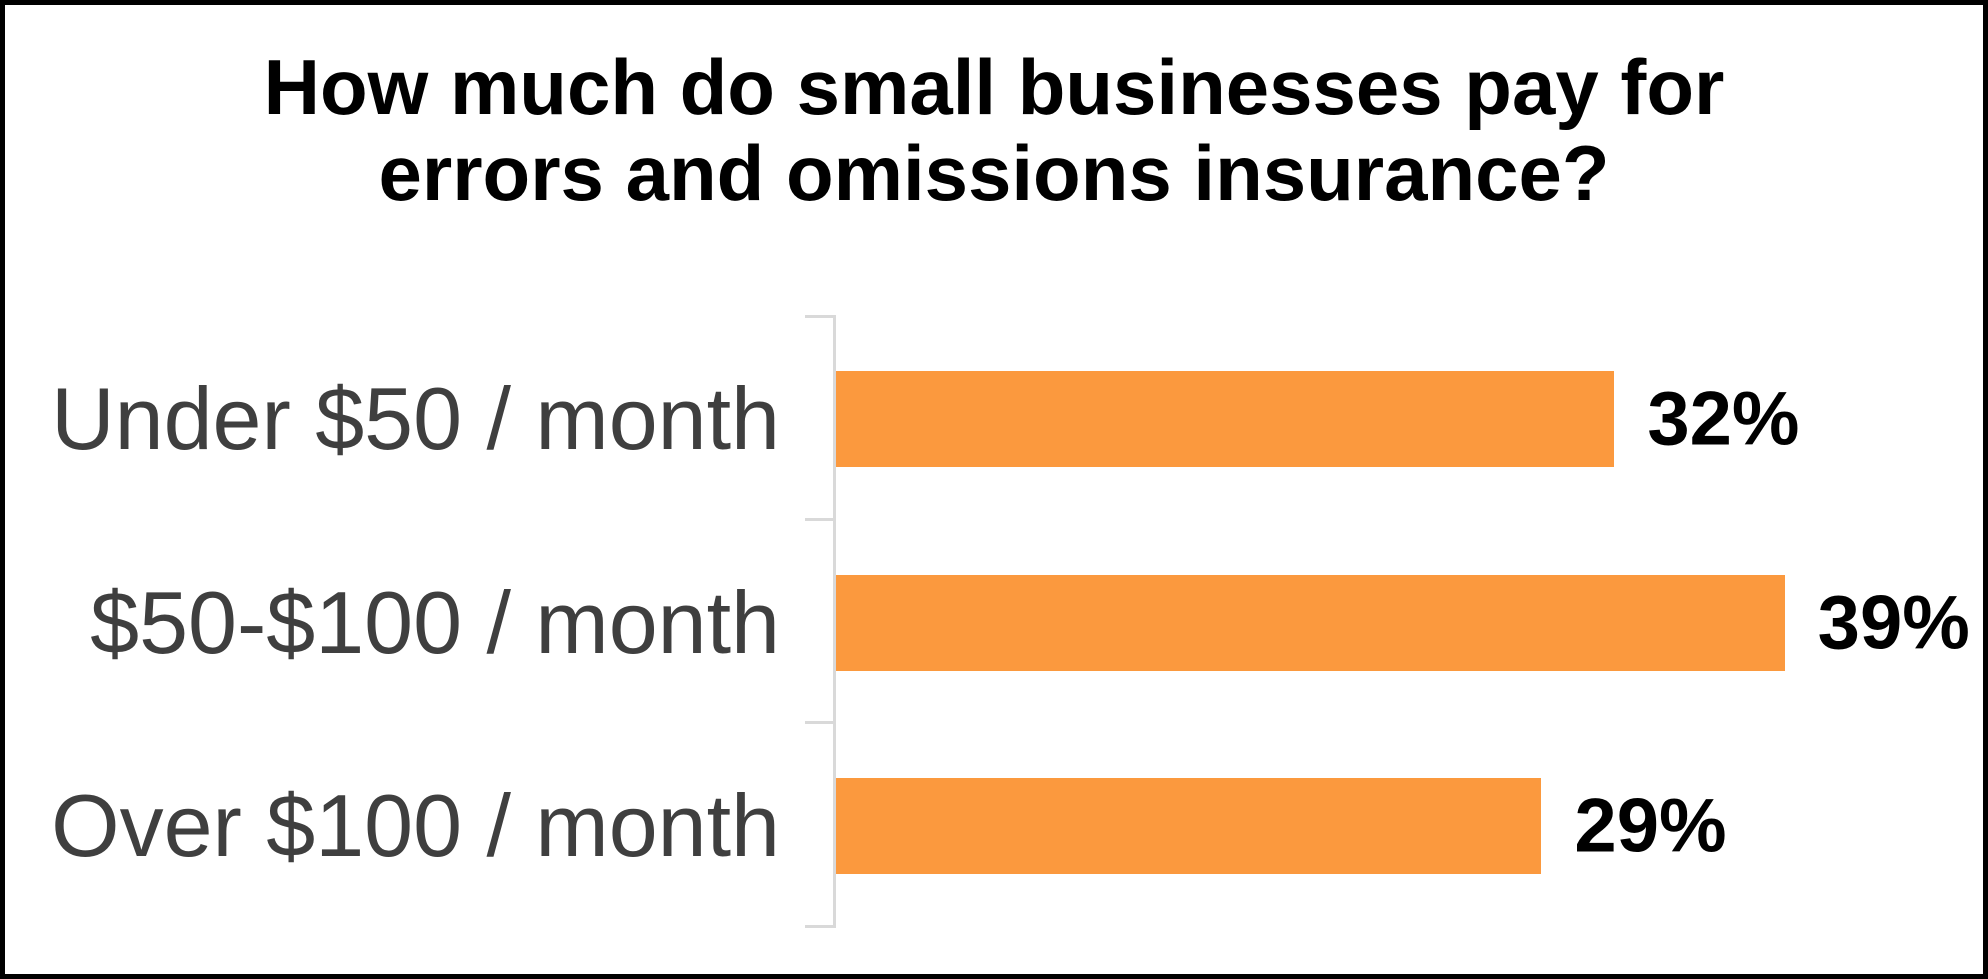 The image size is (1988, 979). What do you see at coordinates (1650, 826) in the screenshot?
I see `value-label-over-100-month: 29%` at bounding box center [1650, 826].